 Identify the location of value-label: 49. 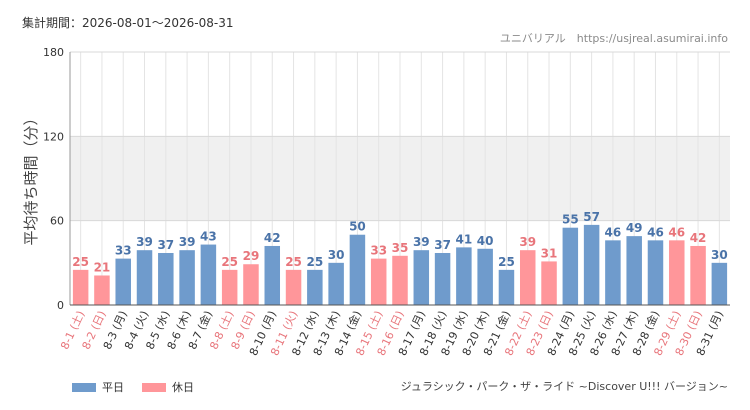
(634, 228).